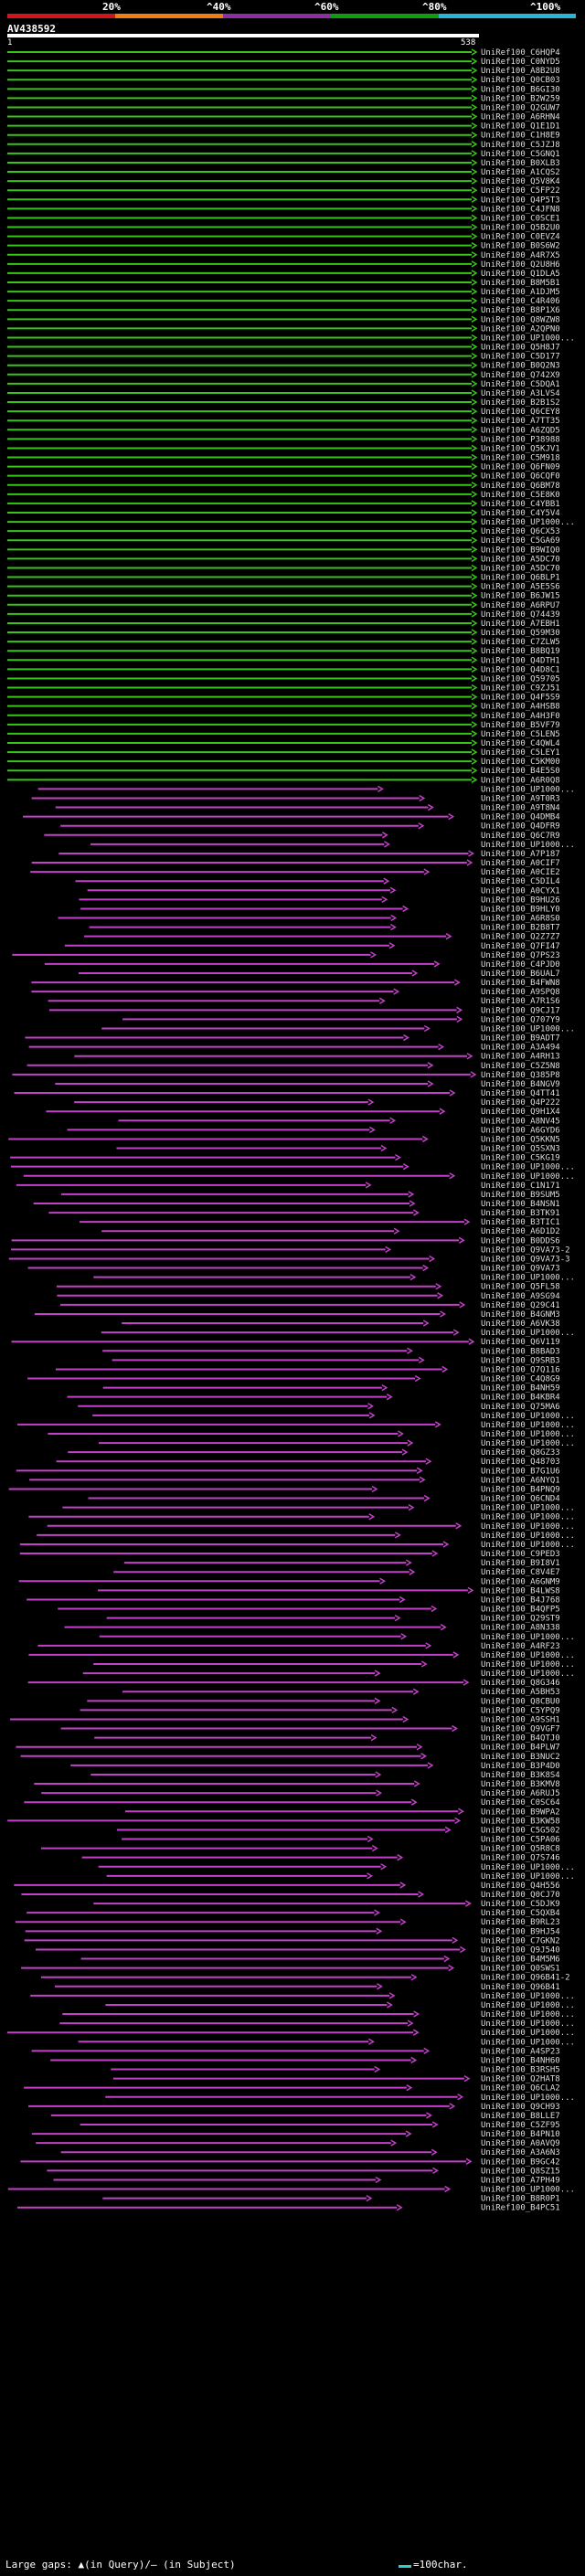 The height and width of the screenshot is (2576, 585). Describe the element at coordinates (520, 319) in the screenshot. I see `hit-label: UniRef100_Q8WZW8` at that location.